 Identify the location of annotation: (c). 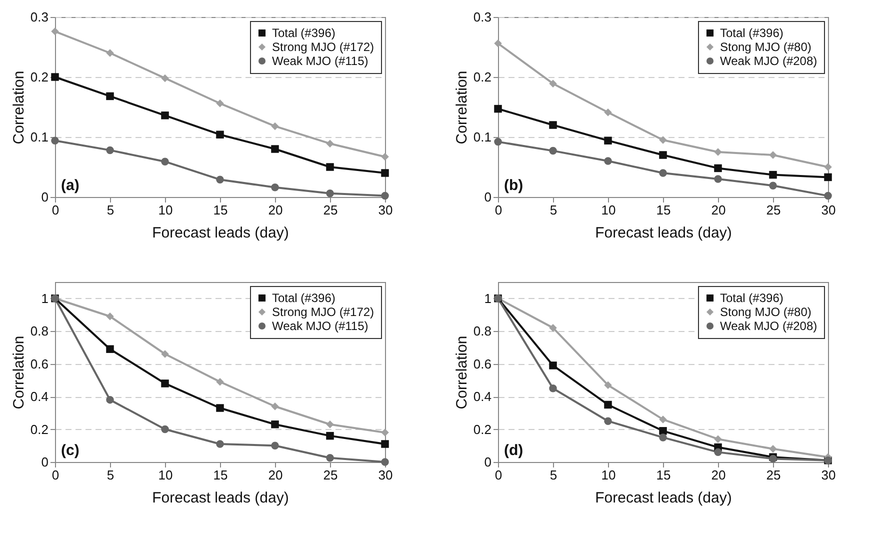
(70, 450).